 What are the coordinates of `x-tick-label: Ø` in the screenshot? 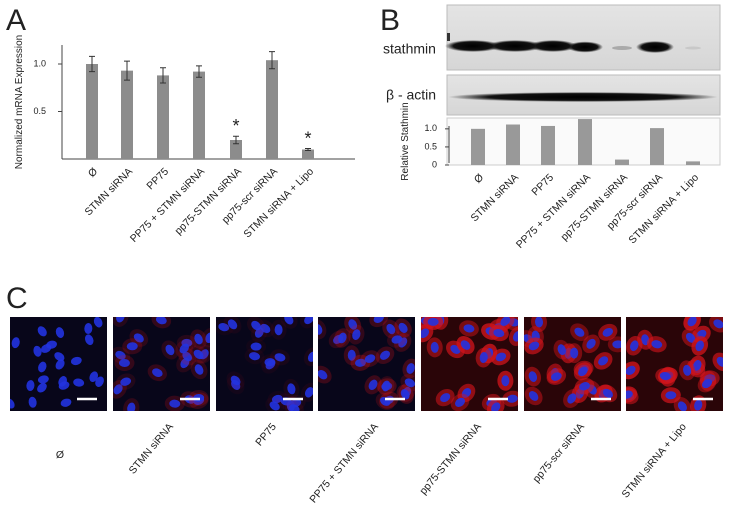 It's located at (93, 173).